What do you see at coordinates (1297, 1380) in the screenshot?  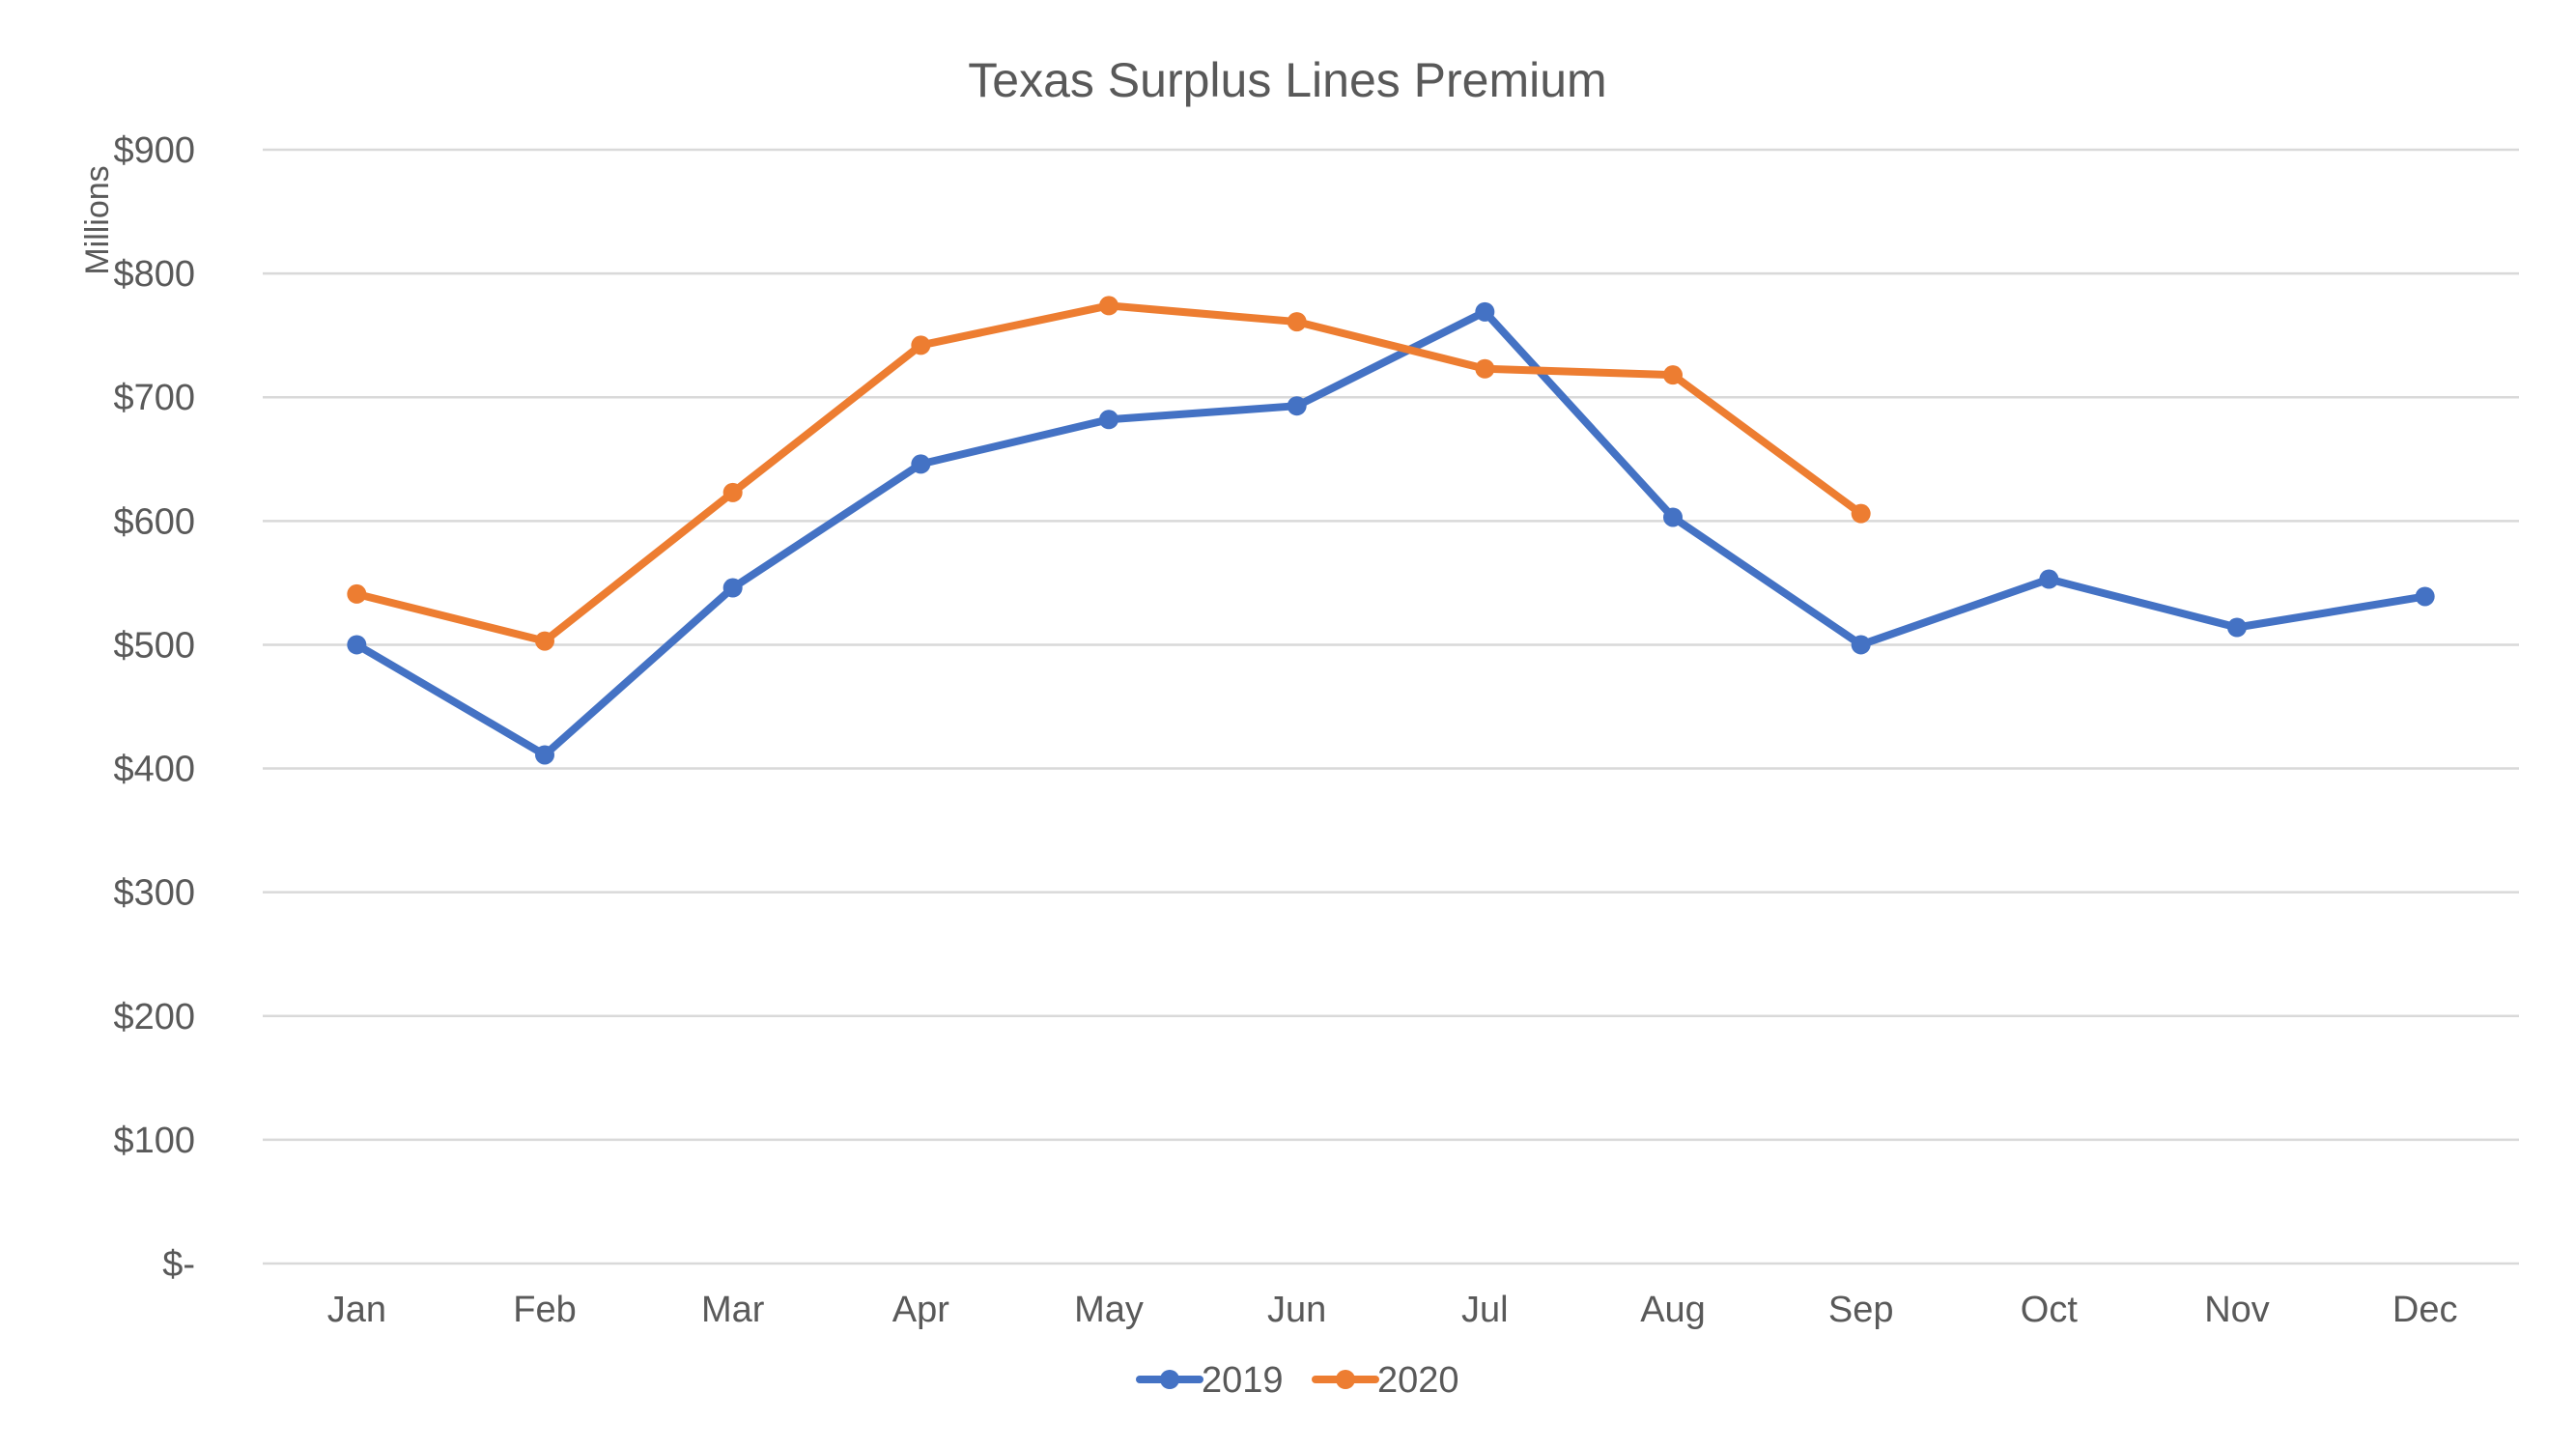 I see `legend: 2019 2020` at bounding box center [1297, 1380].